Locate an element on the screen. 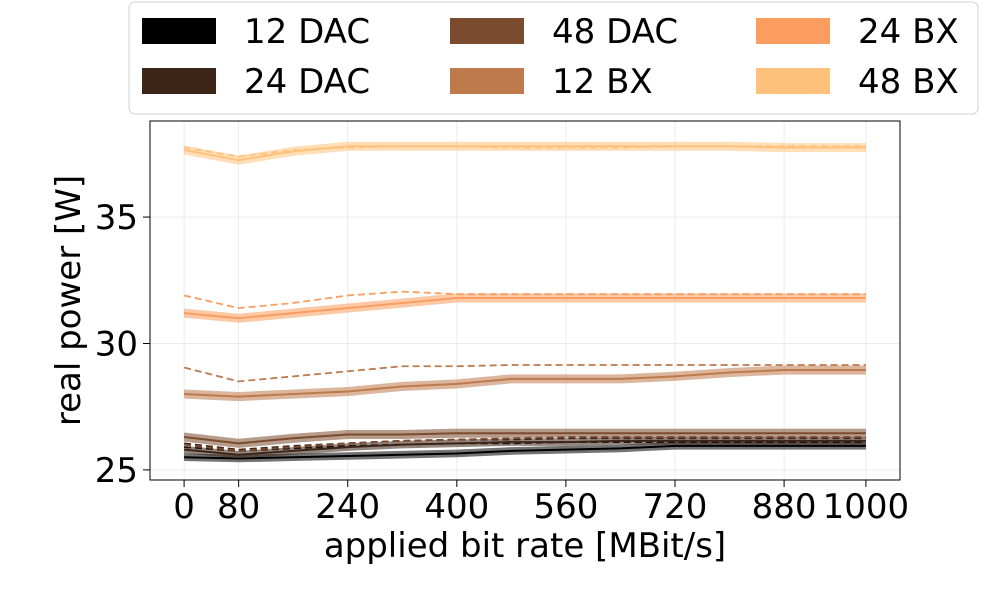 The image size is (1000, 600). x-tick-label: 240 is located at coordinates (347, 507).